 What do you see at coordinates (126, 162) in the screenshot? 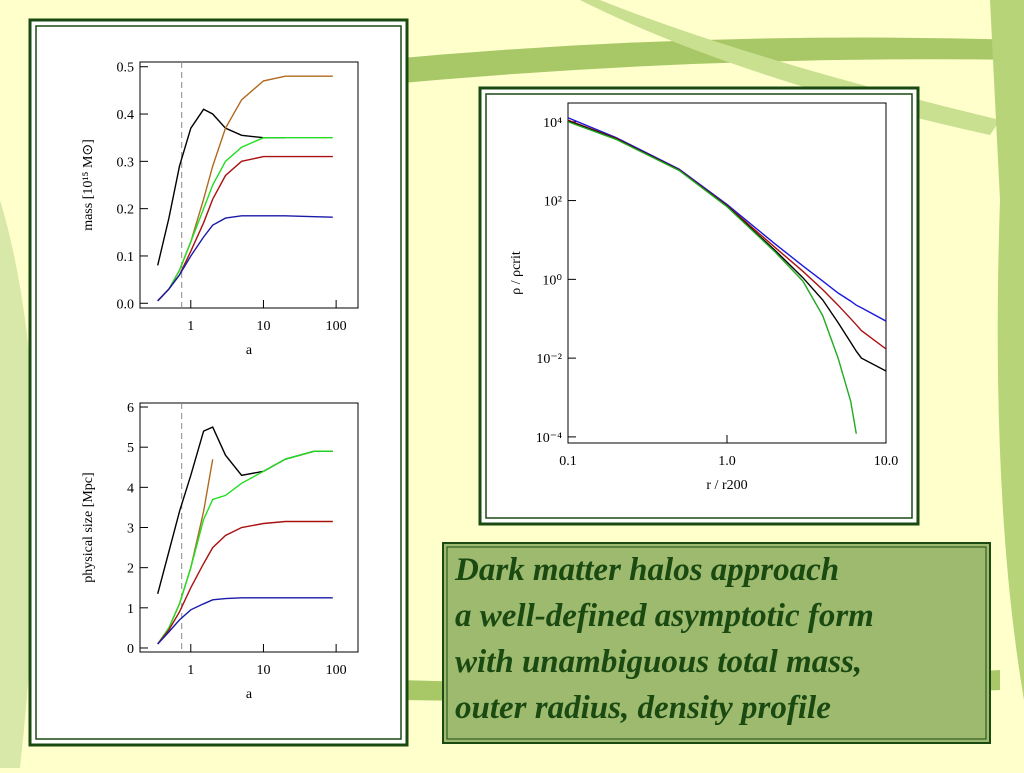
I see `y-tick-label: 0.3` at bounding box center [126, 162].